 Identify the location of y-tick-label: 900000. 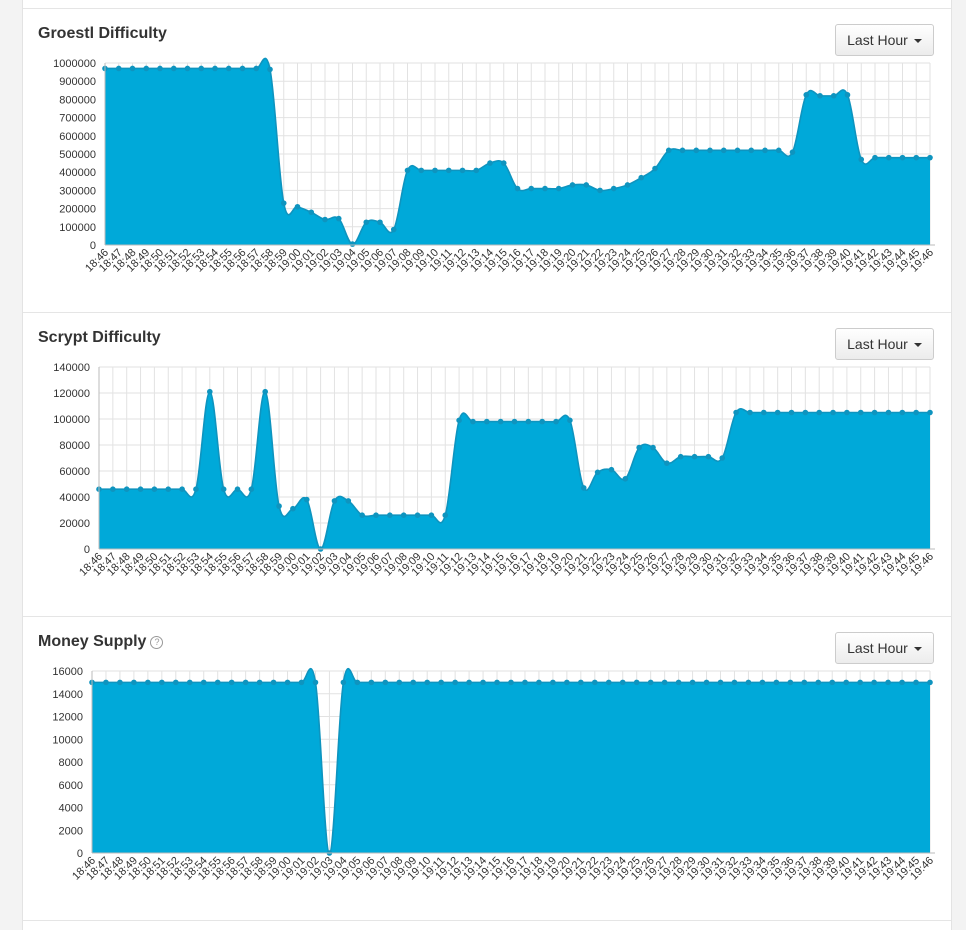
(77, 82).